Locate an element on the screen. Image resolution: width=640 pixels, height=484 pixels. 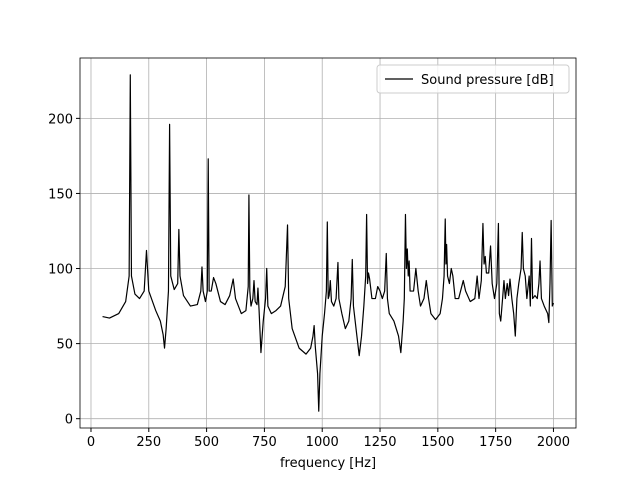
x-axis-label: frequency [Hz] is located at coordinates (328, 463).